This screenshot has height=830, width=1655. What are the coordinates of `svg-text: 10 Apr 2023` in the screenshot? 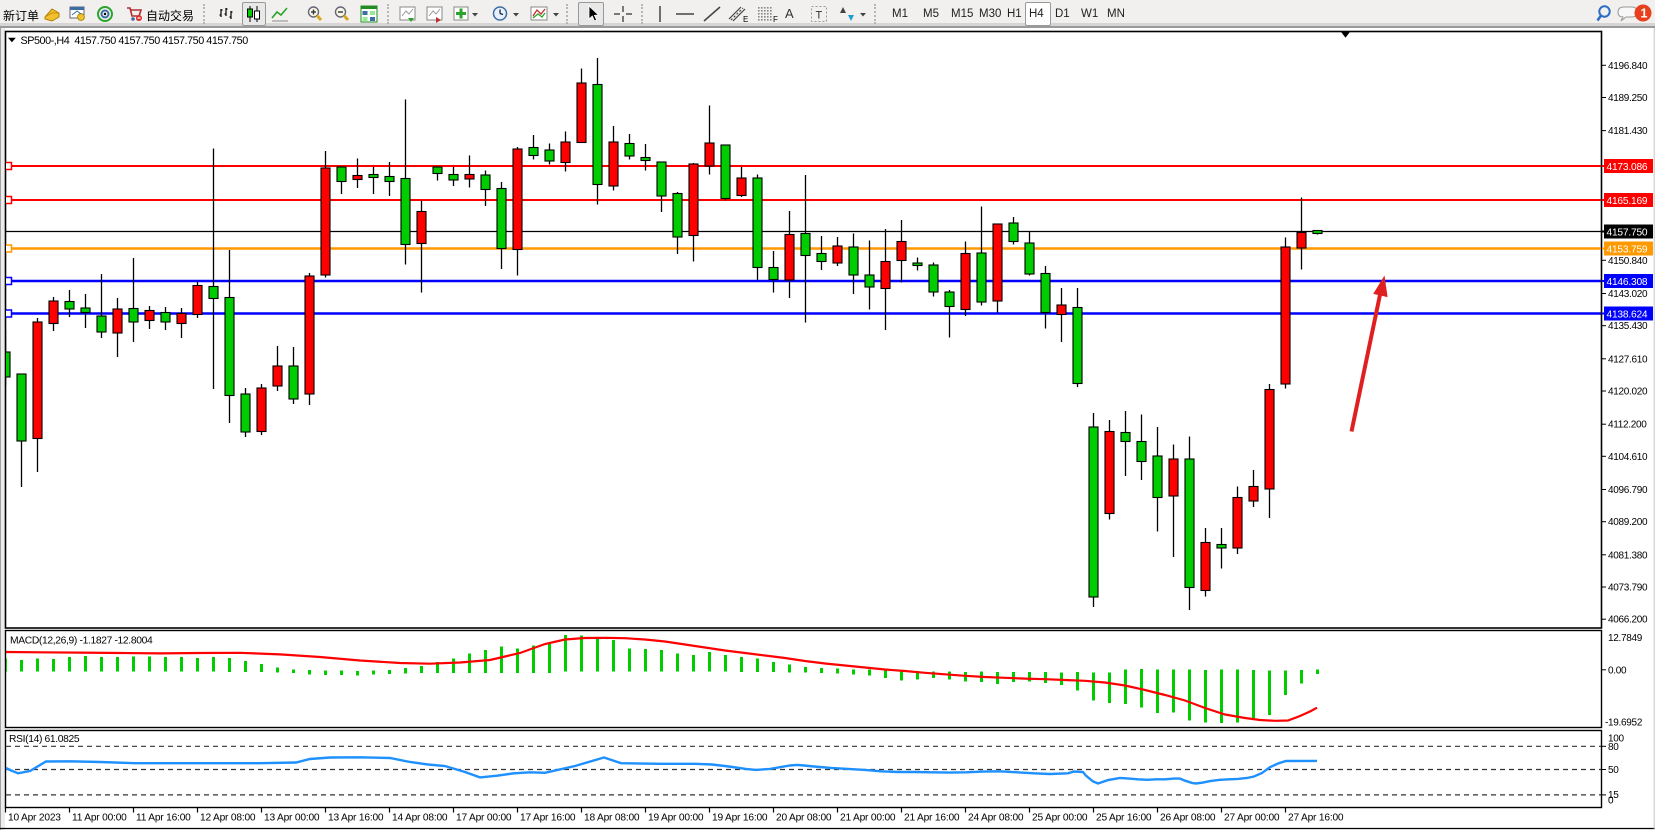 It's located at (34, 818).